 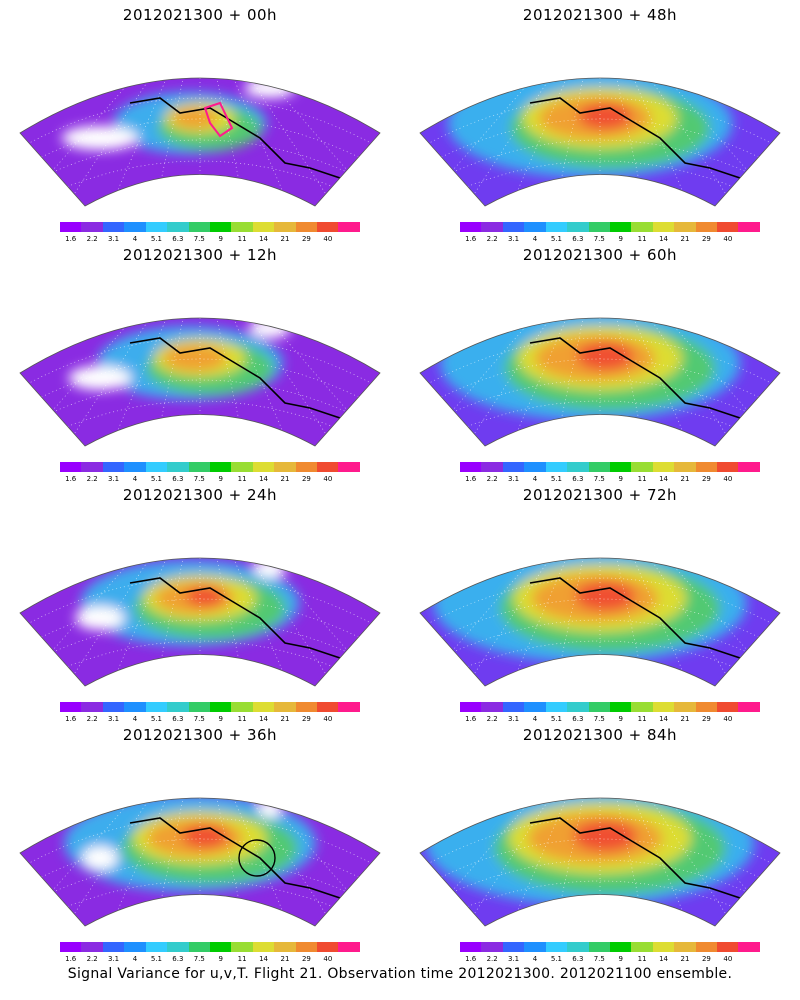 I want to click on panel-title: 2012021300 + 24h, so click(x=200, y=495).